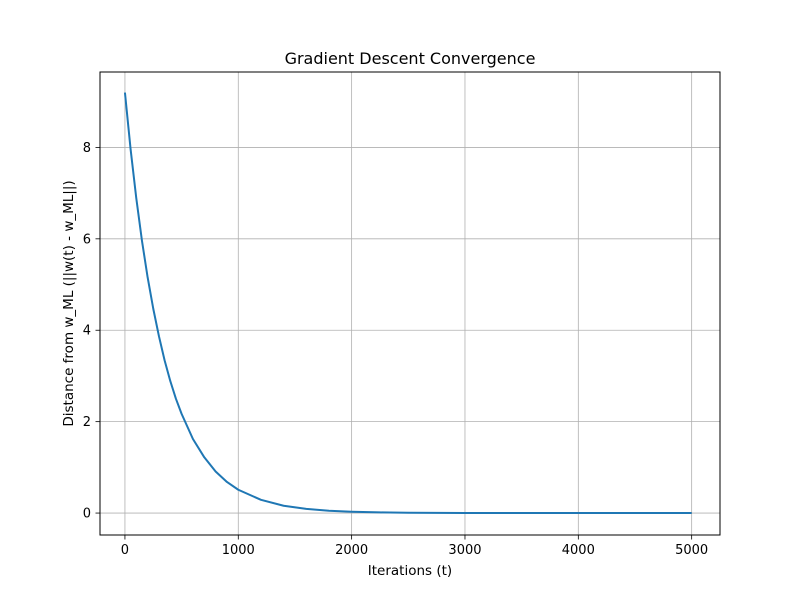 The width and height of the screenshot is (800, 605). What do you see at coordinates (87, 239) in the screenshot?
I see `y-tick-label: 6` at bounding box center [87, 239].